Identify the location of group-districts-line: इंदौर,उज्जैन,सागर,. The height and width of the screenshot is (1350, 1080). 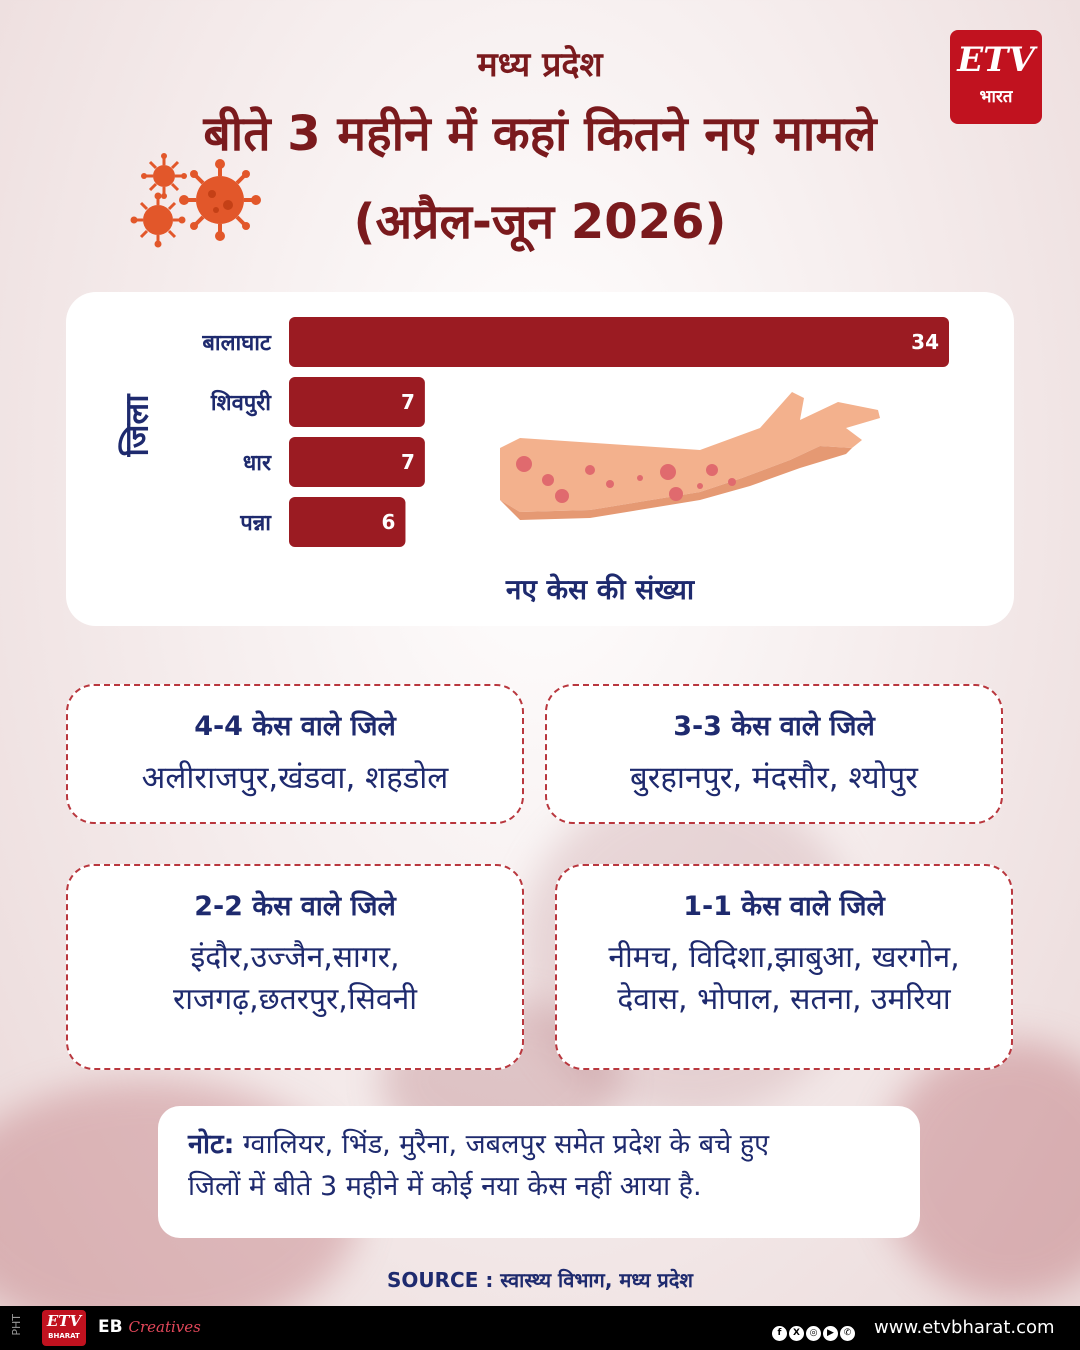
(295, 957).